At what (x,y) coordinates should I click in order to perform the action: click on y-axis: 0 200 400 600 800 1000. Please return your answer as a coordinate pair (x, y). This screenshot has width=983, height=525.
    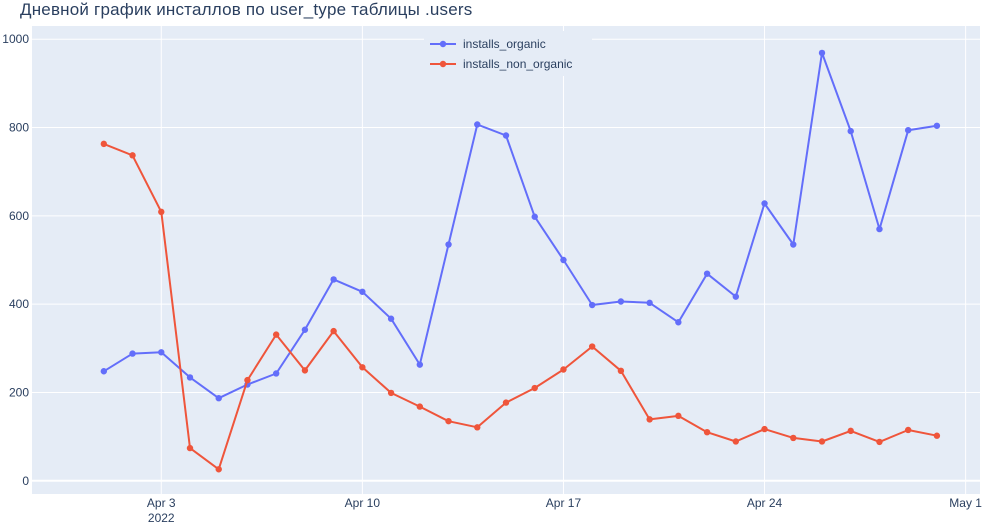
    Looking at the image, I should click on (15, 260).